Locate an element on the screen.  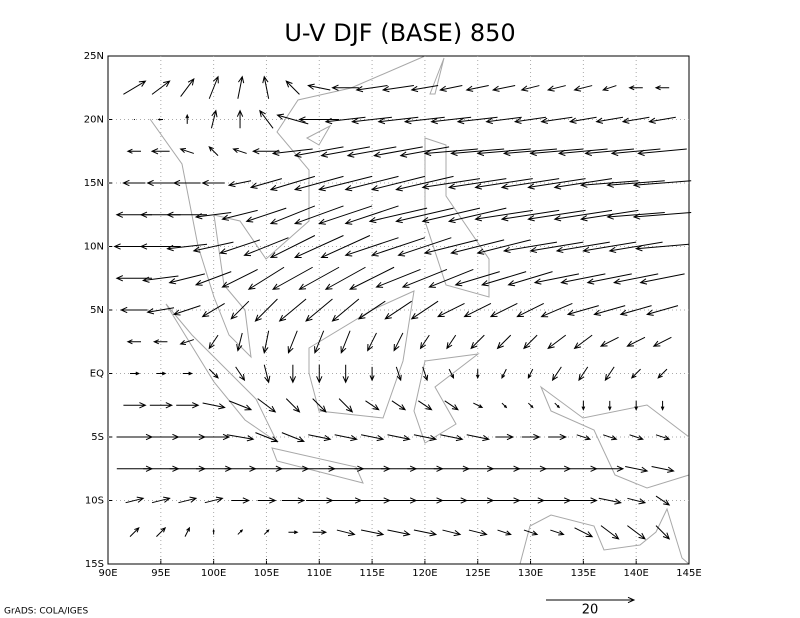
x-tick-label: 145E is located at coordinates (688, 573).